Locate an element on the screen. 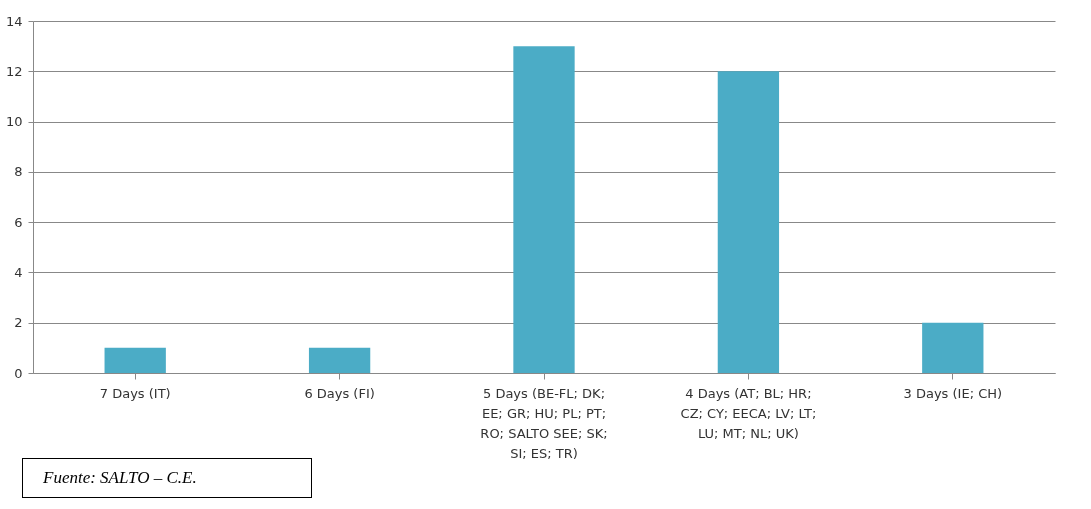 The width and height of the screenshot is (1091, 509). y-tick-label: 14 is located at coordinates (14, 21).